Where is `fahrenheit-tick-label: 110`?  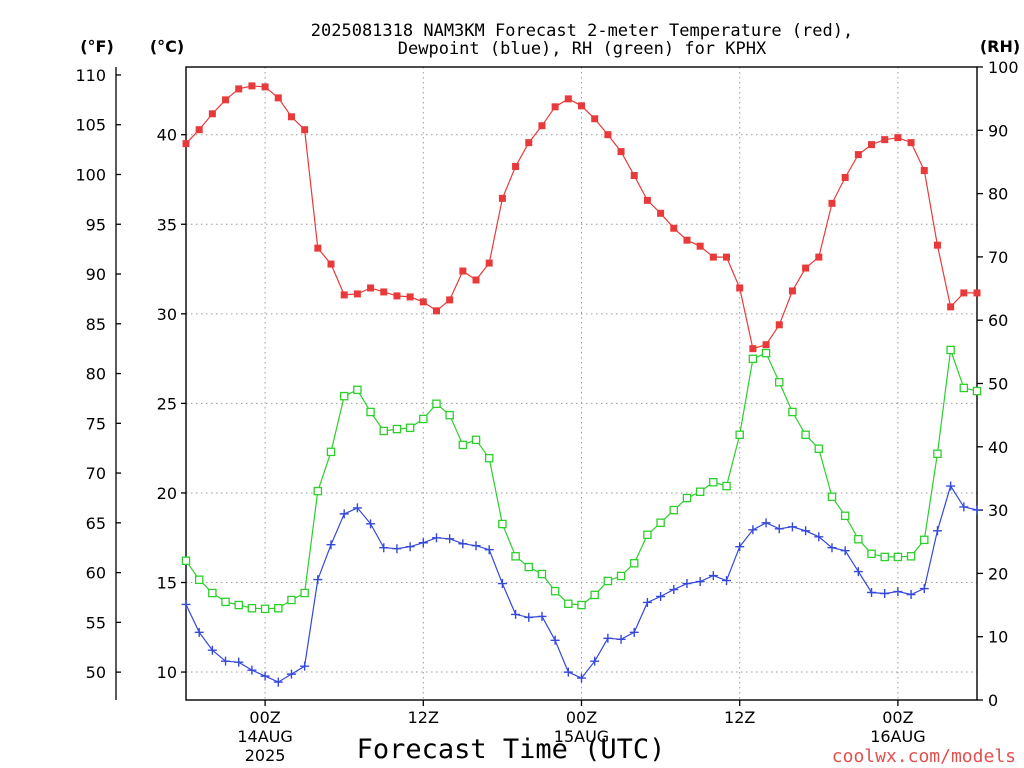 fahrenheit-tick-label: 110 is located at coordinates (90, 75).